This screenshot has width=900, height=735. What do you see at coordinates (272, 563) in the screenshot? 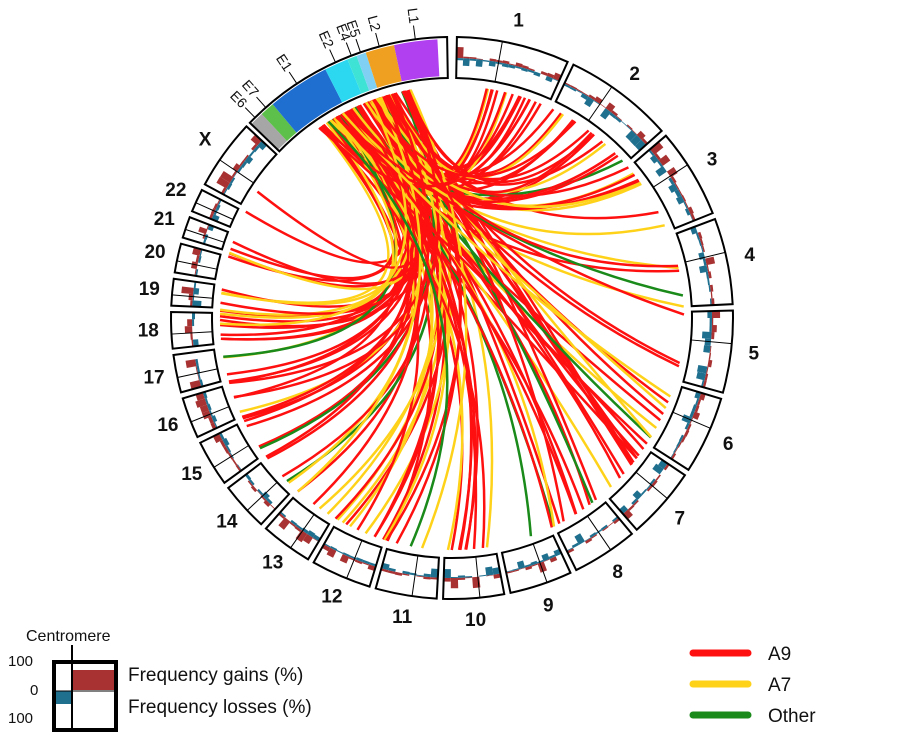
I see `chromosome-label: 13` at bounding box center [272, 563].